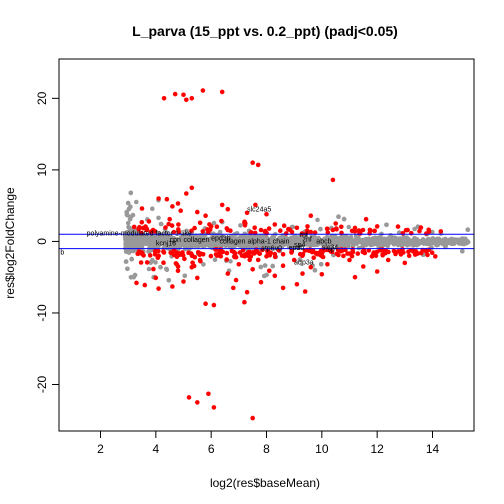 Image resolution: width=504 pixels, height=504 pixels. Describe the element at coordinates (299, 245) in the screenshot. I see `gene-label: sp4` at that location.